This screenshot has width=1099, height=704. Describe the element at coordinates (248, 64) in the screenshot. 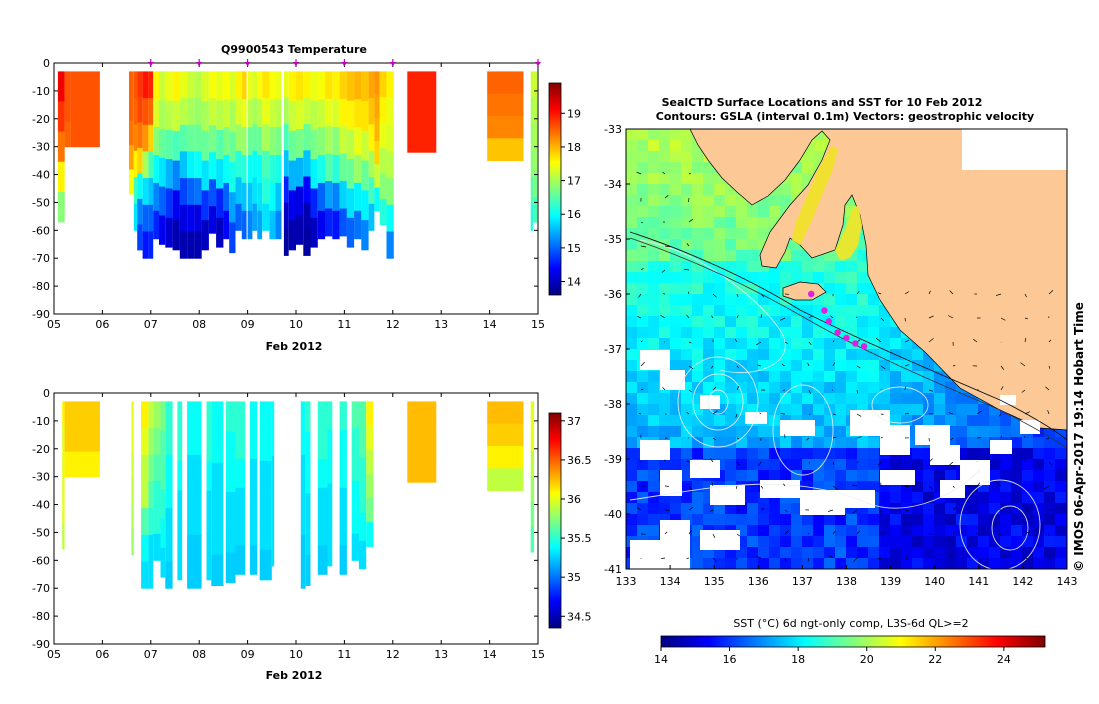

I see `profile-marker-head` at that location.